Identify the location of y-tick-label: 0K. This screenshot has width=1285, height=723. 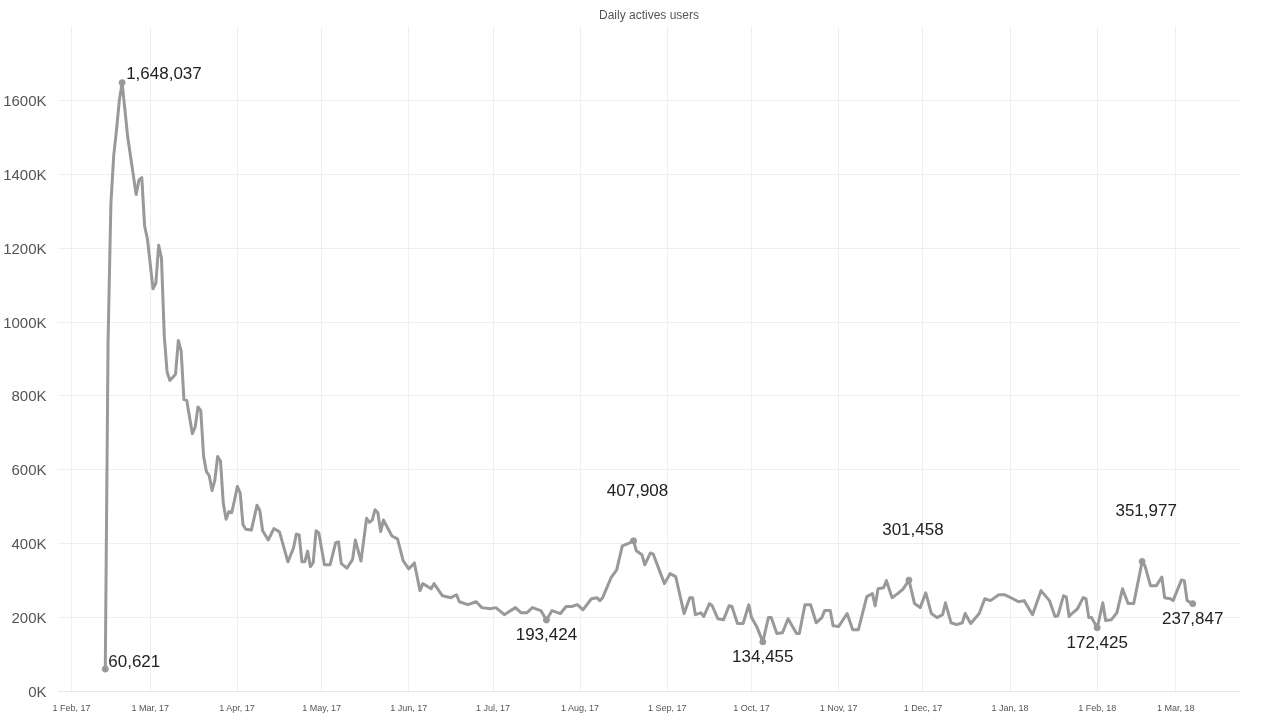
(37, 691).